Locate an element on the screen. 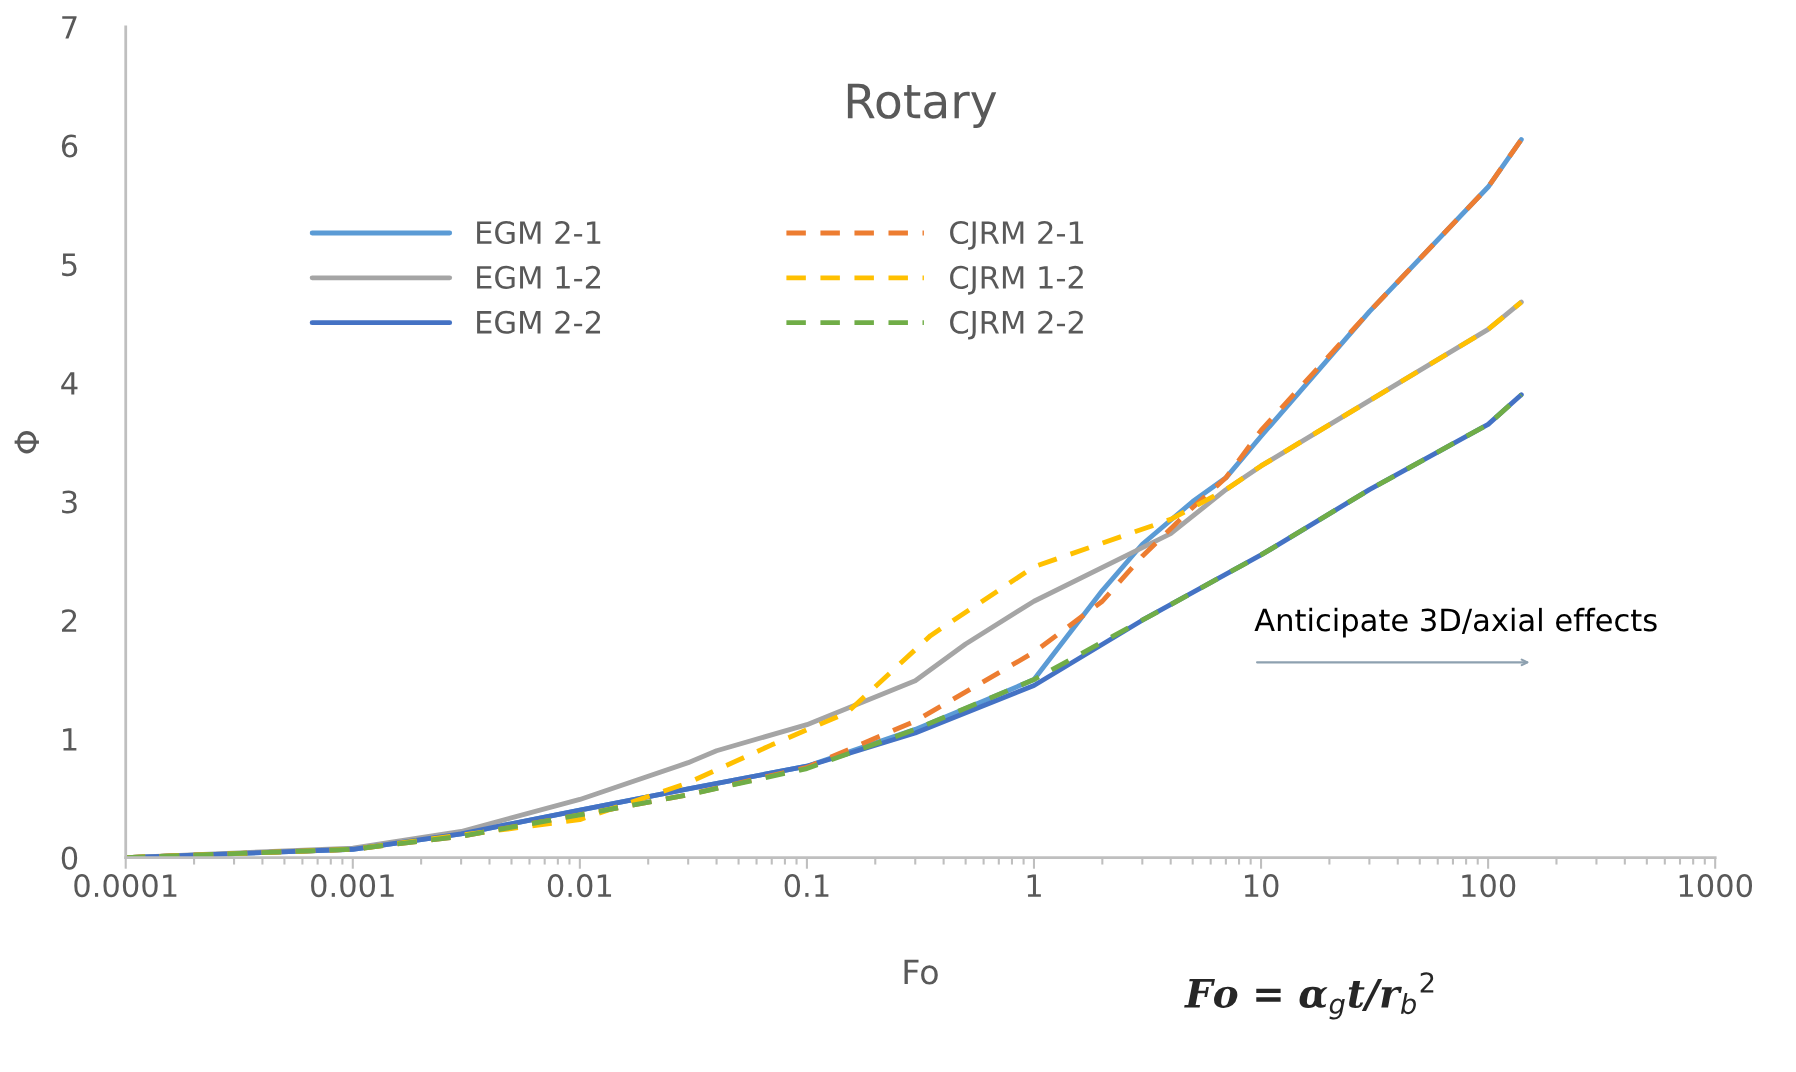 This screenshot has width=1796, height=1072. x-axis-title: Fo is located at coordinates (921, 972).